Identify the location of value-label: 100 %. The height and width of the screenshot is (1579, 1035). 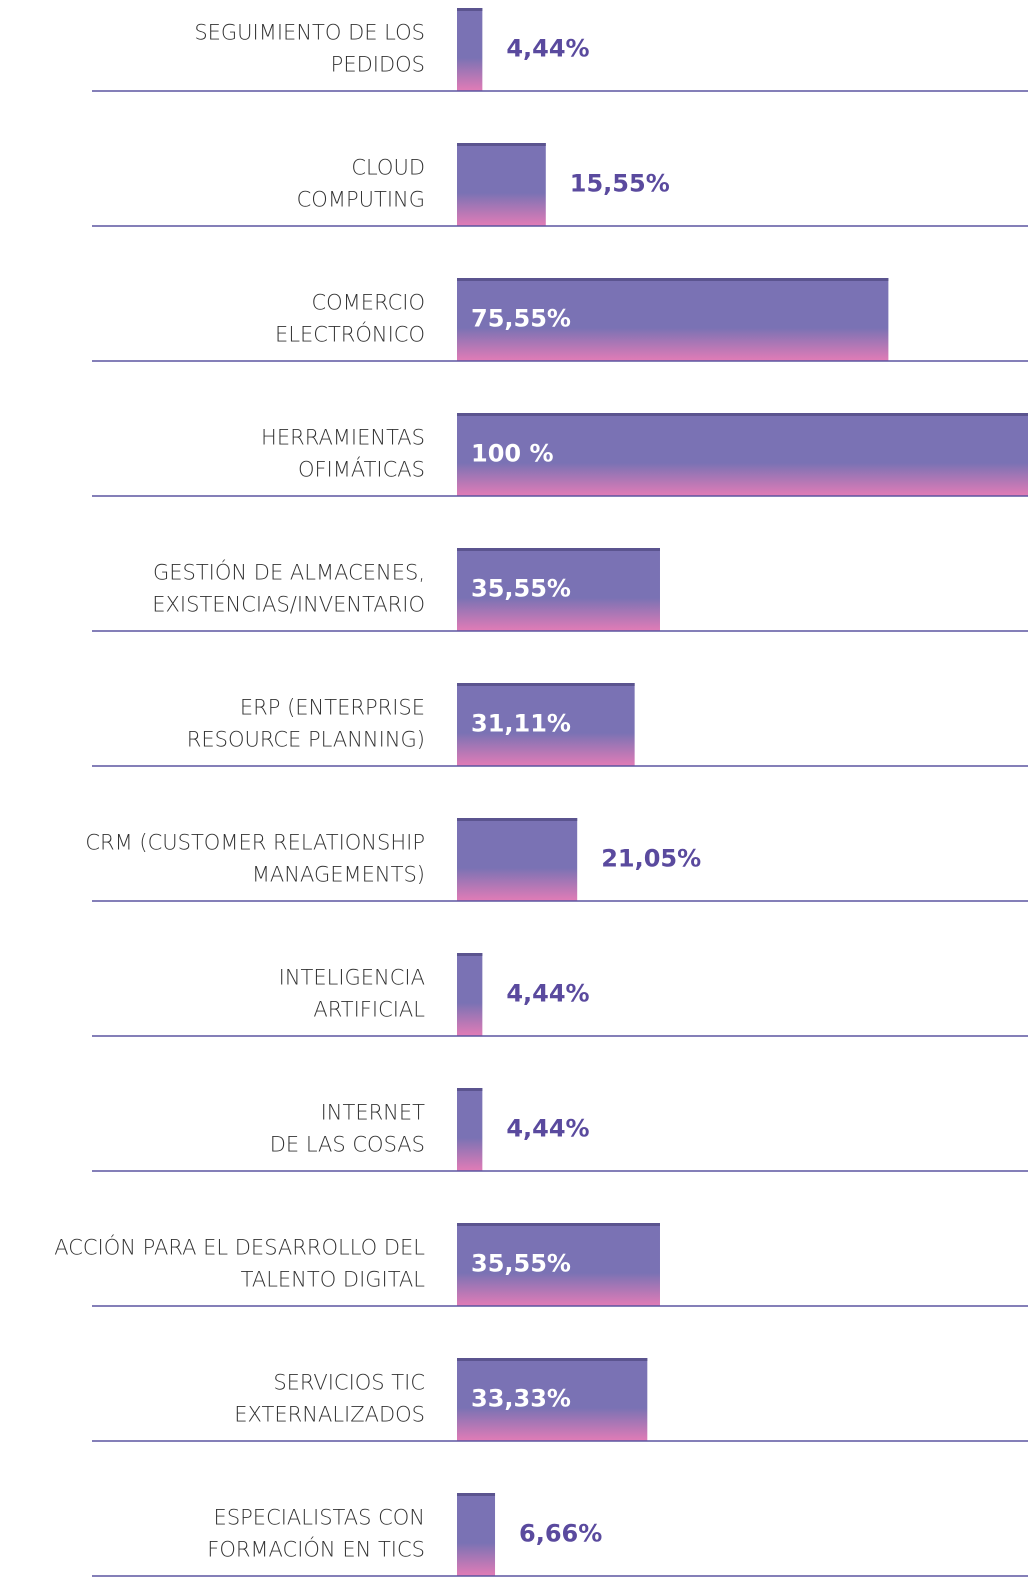
(512, 454).